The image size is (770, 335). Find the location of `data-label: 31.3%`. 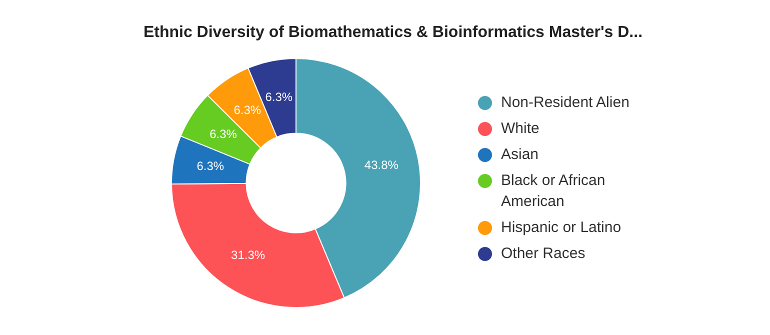

data-label: 31.3% is located at coordinates (248, 255).